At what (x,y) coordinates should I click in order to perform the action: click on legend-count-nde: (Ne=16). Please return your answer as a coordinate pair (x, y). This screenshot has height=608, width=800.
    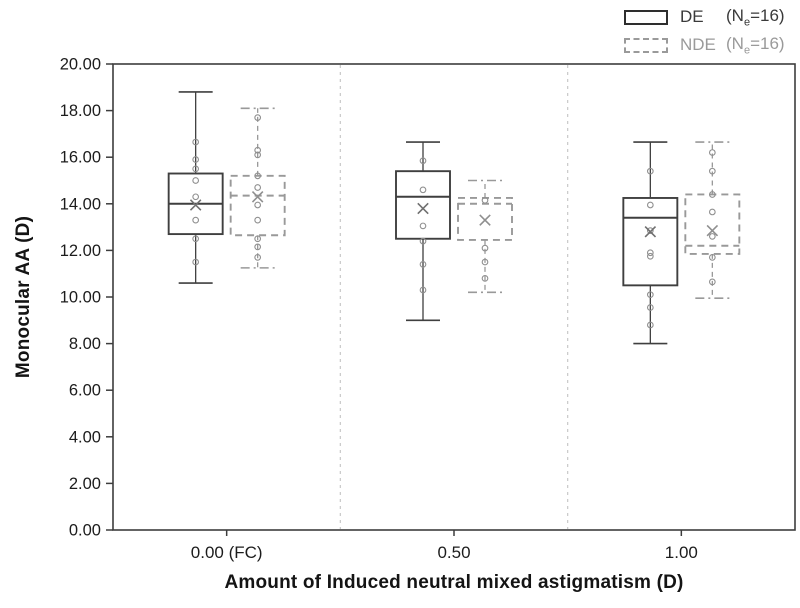
    Looking at the image, I should click on (755, 45).